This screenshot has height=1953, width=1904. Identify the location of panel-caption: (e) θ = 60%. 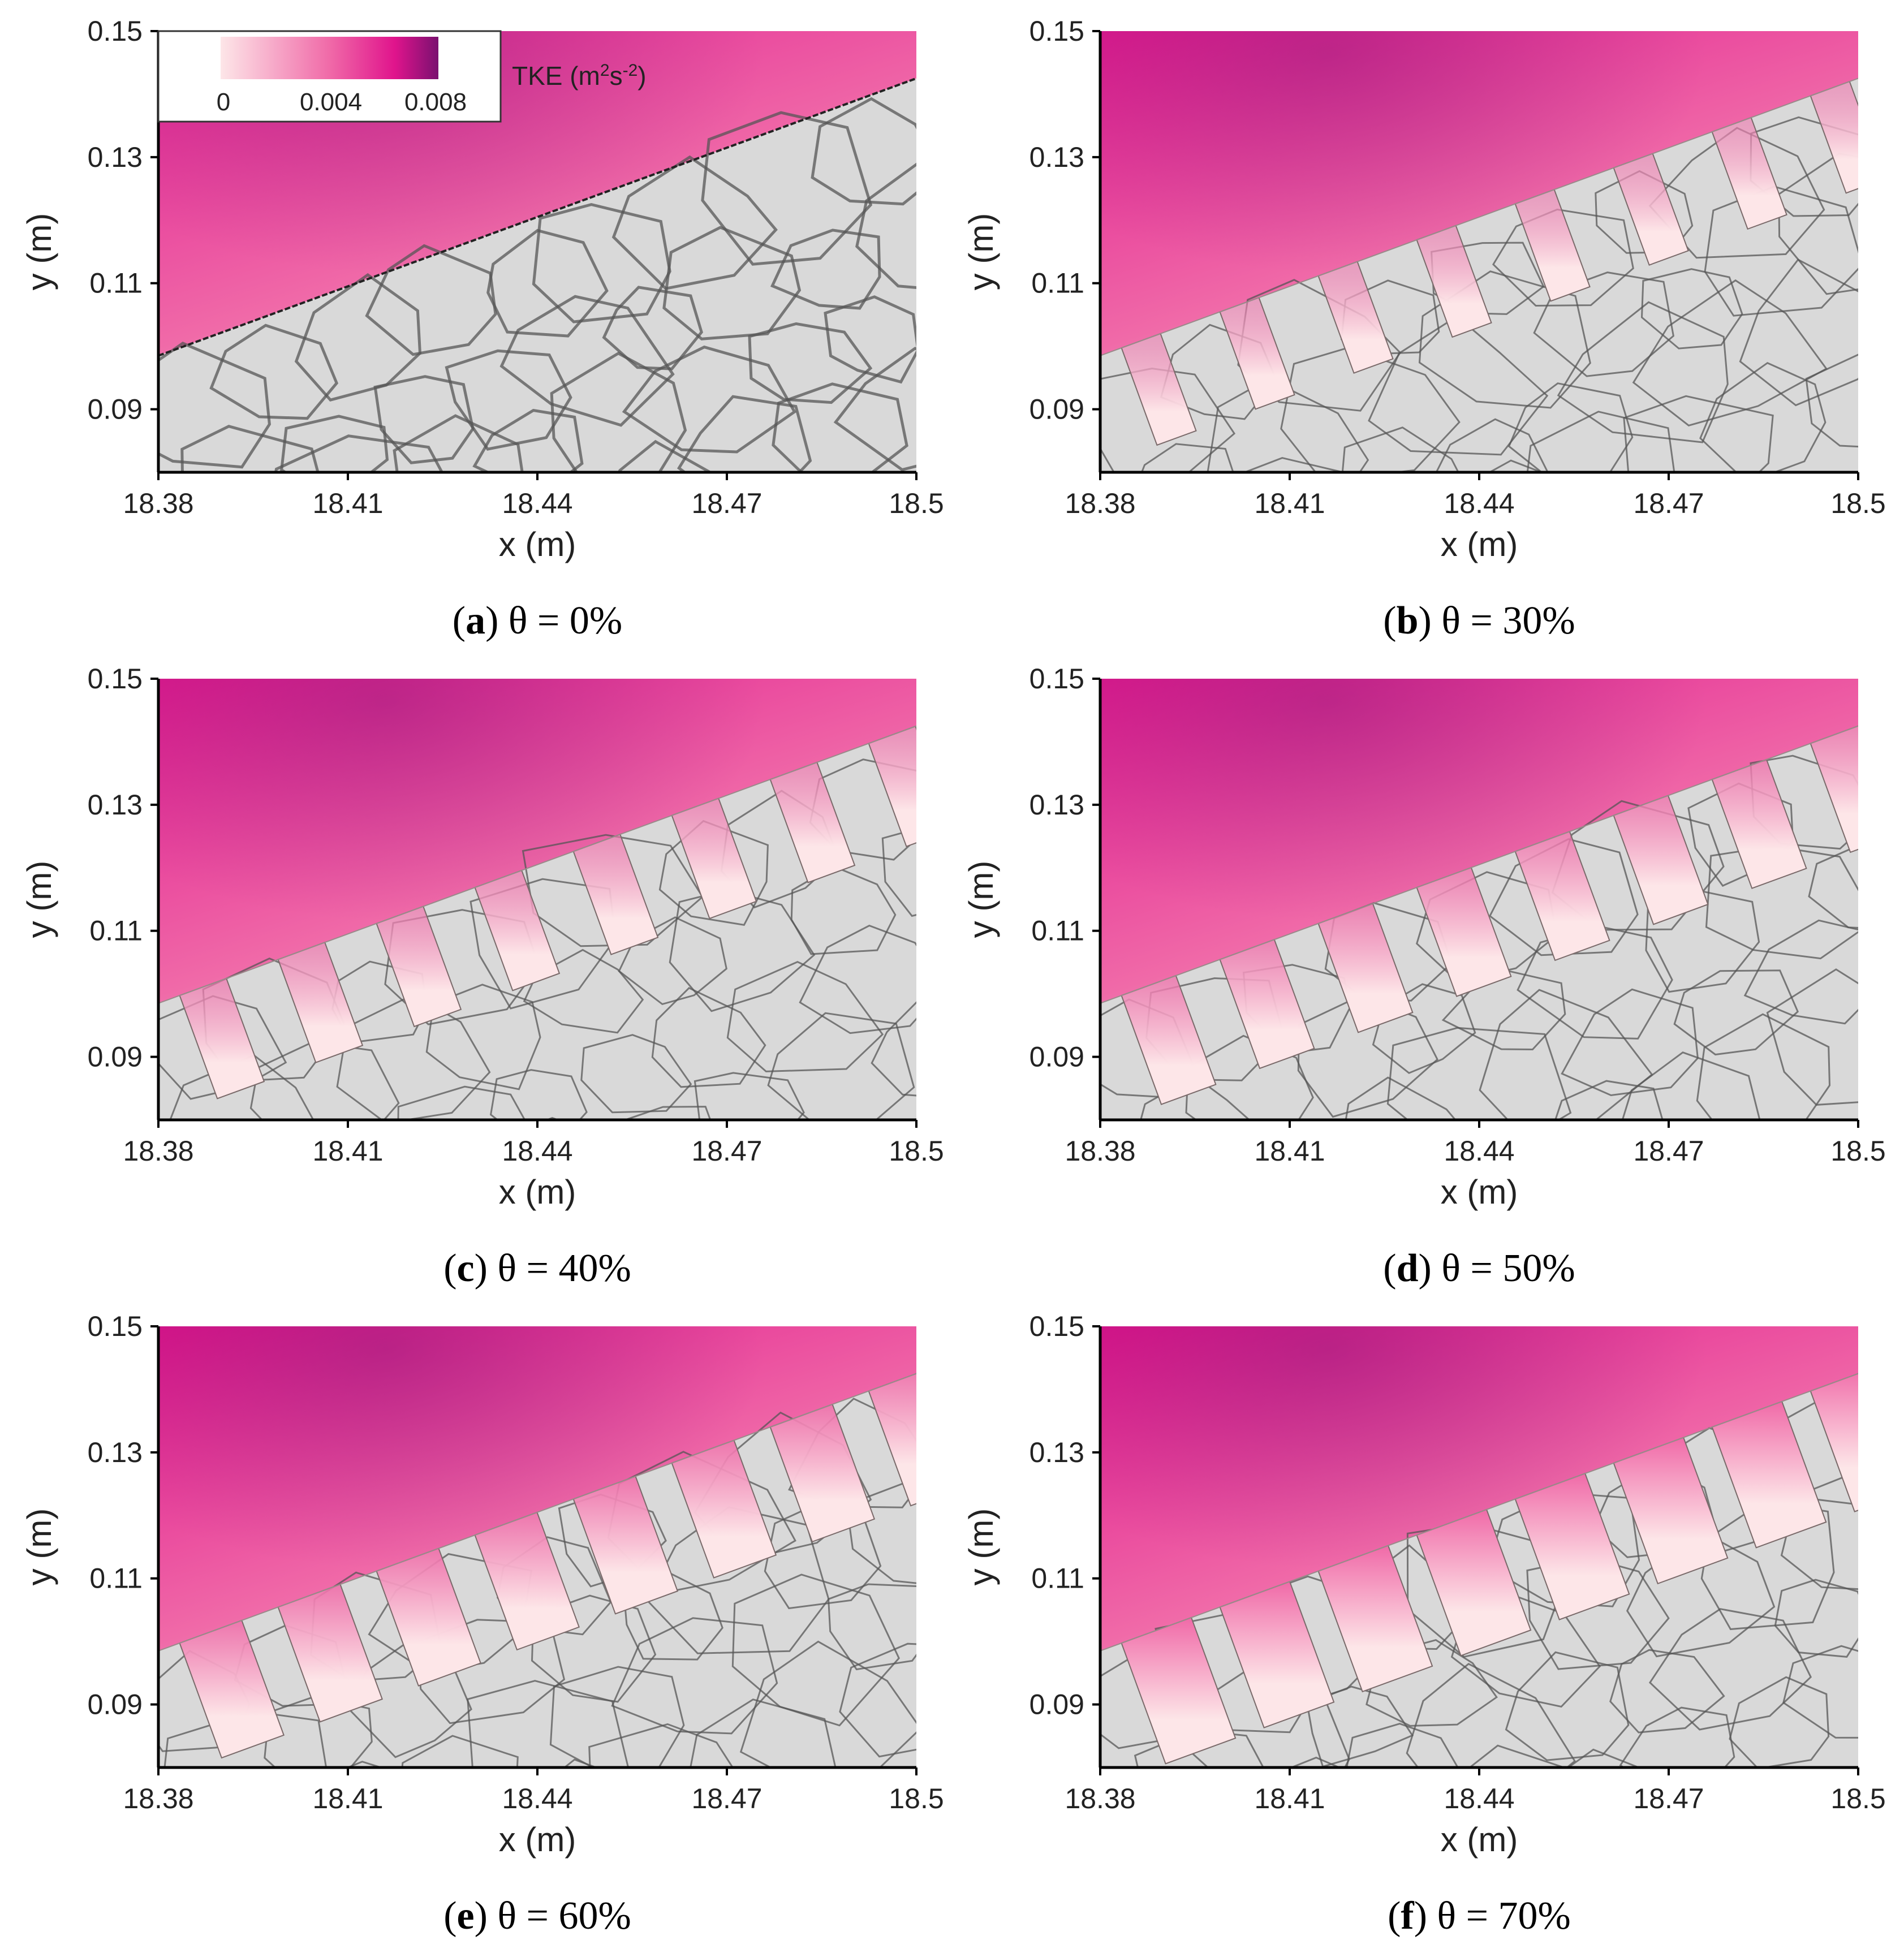
(537, 1916).